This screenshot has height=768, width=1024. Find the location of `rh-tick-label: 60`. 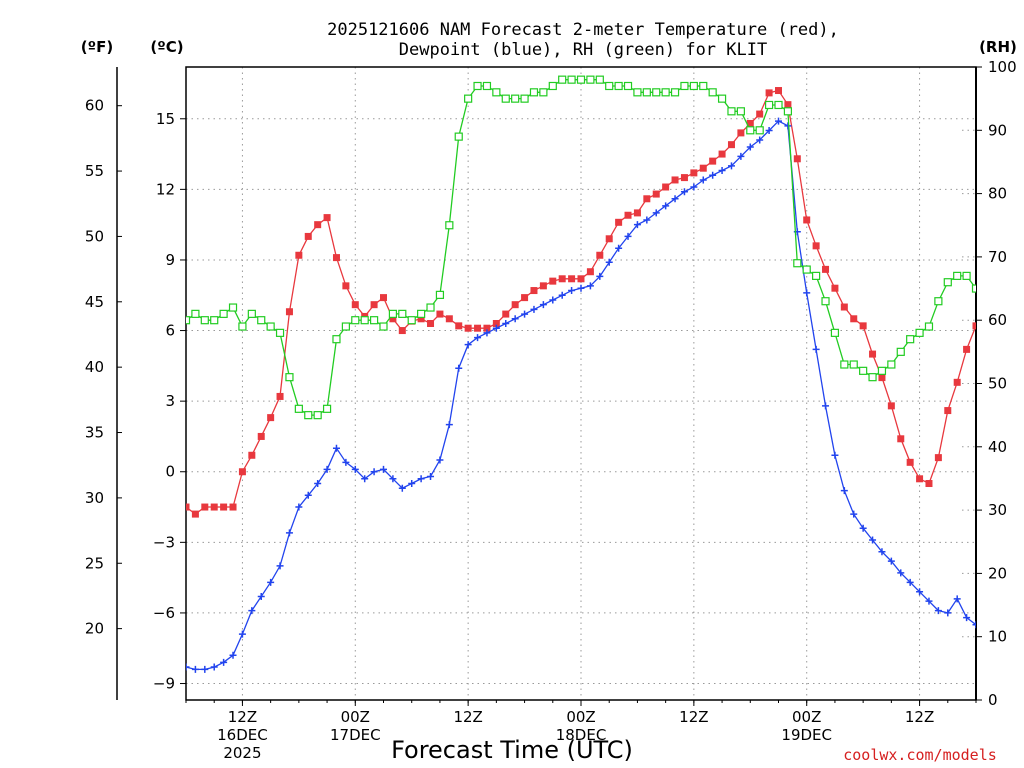

rh-tick-label: 60 is located at coordinates (997, 320).